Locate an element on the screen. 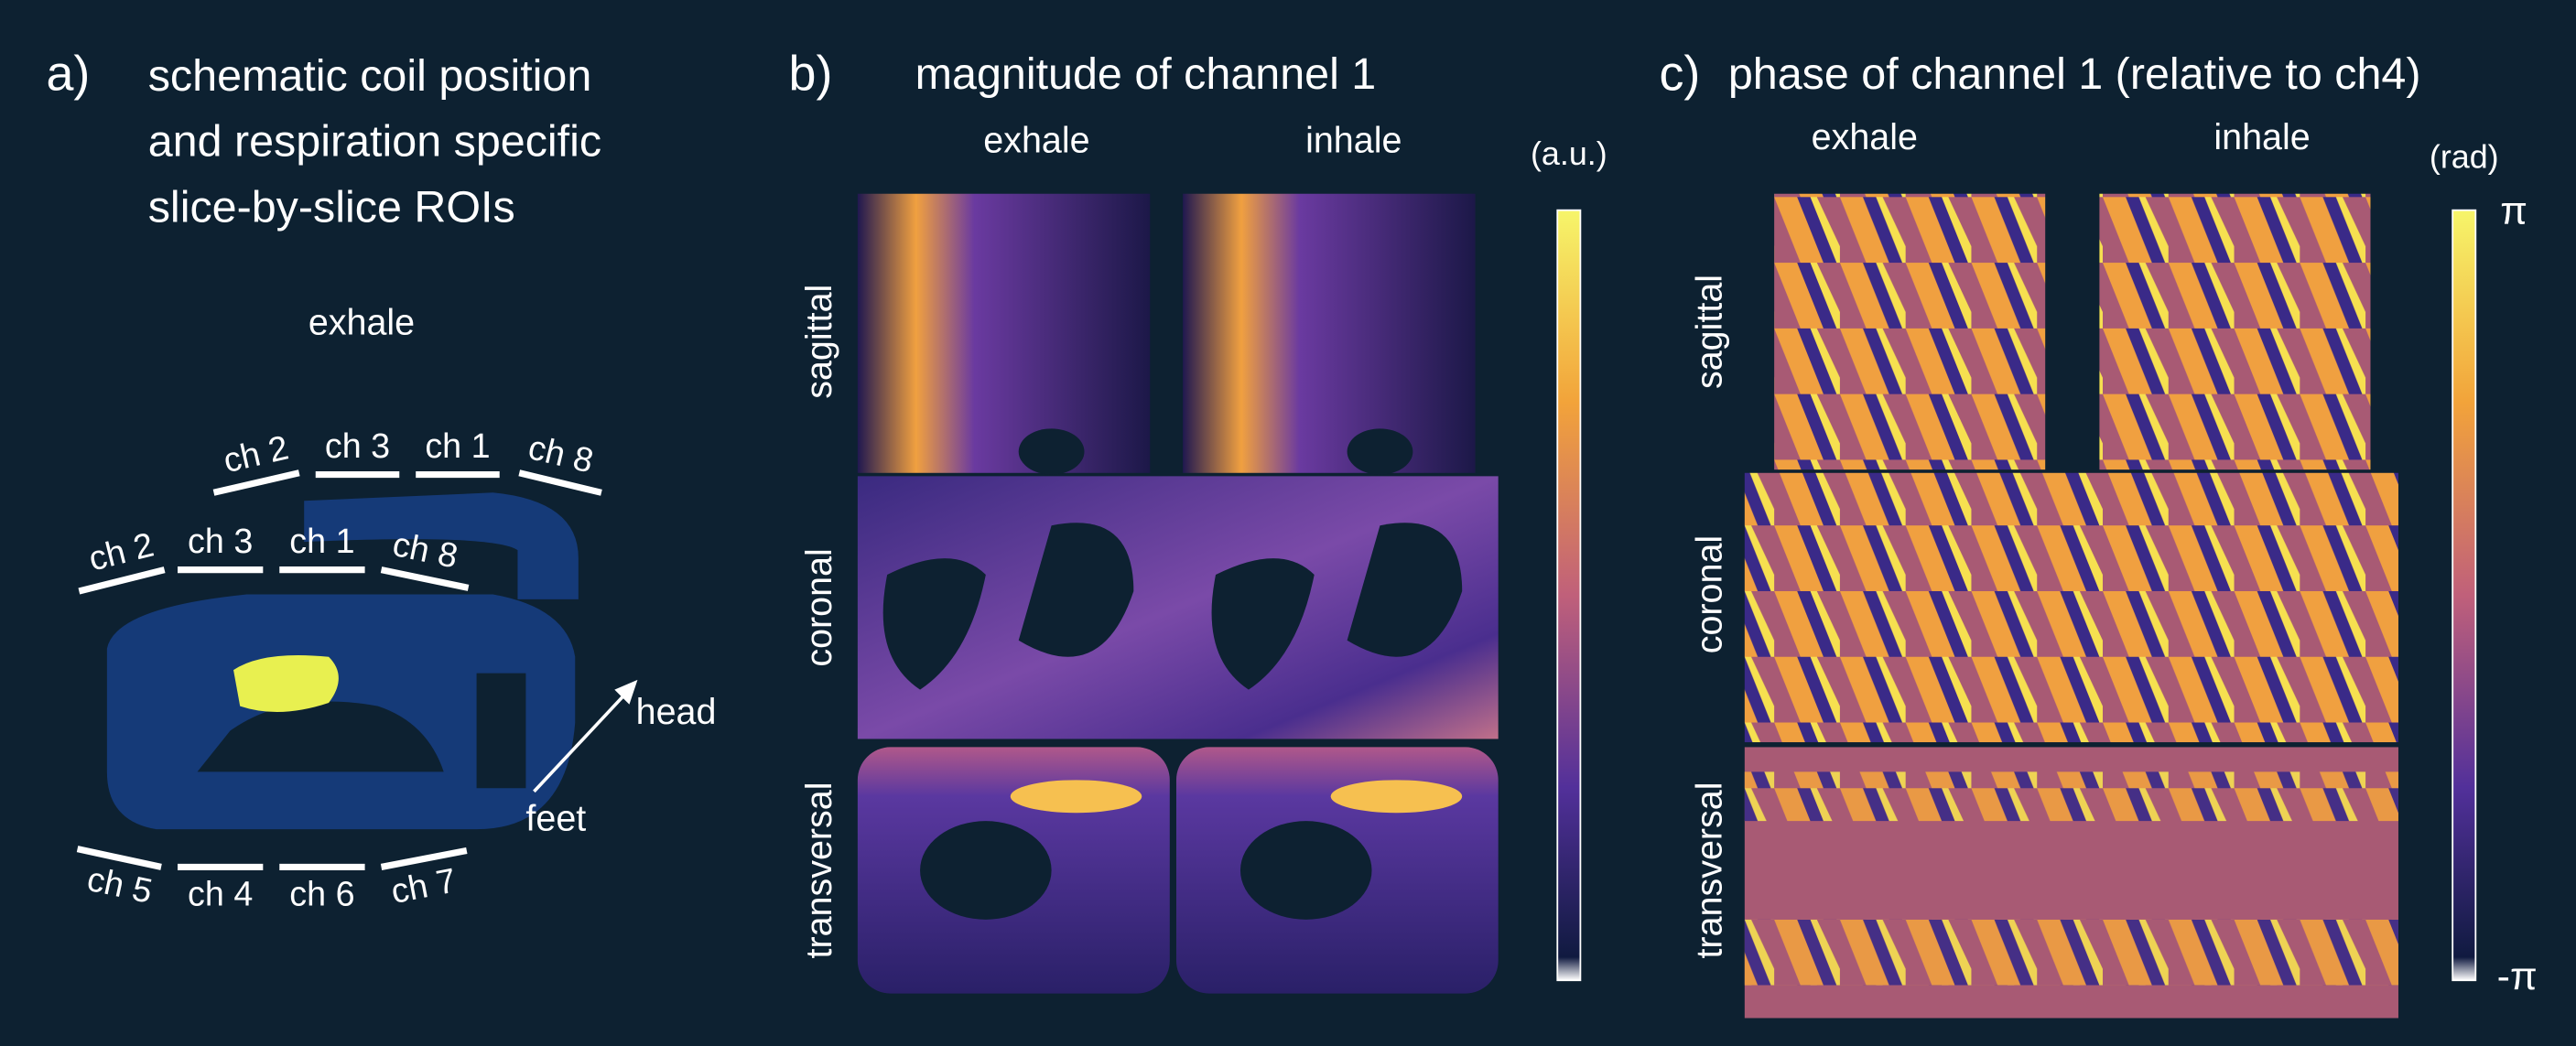 The width and height of the screenshot is (2576, 1046). coil-lines is located at coordinates (339, 670).